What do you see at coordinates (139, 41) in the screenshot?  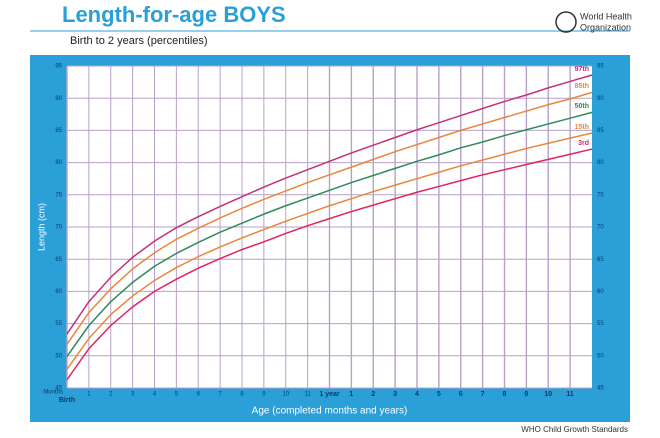 I see `subtitle: Birth to 2 years (percentiles)` at bounding box center [139, 41].